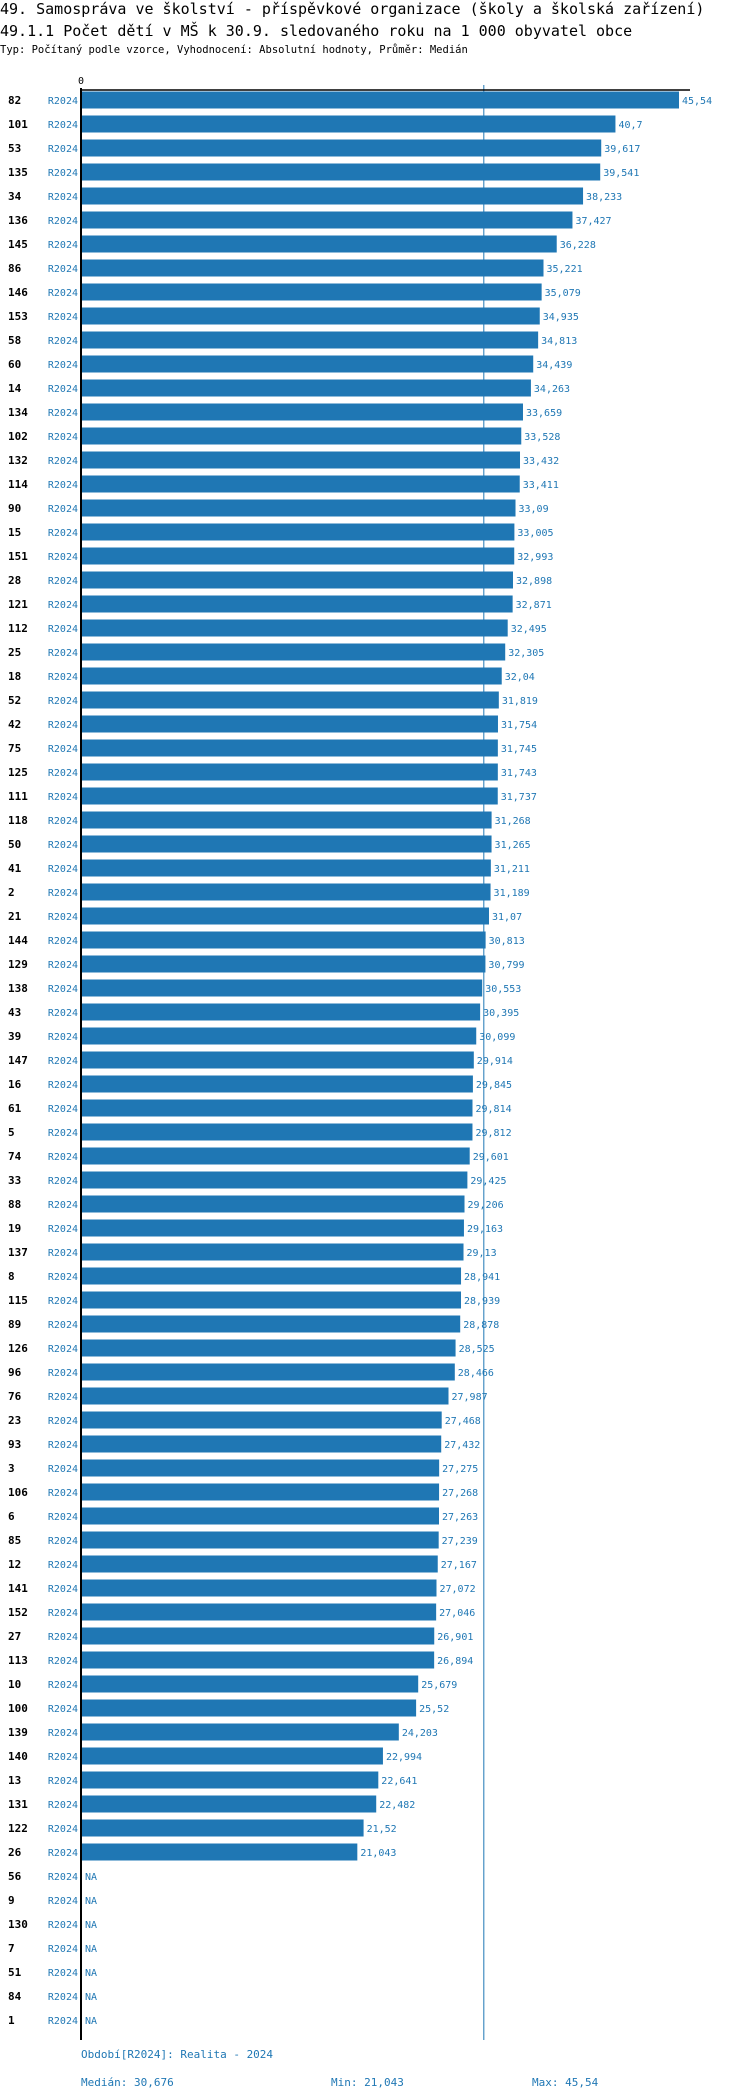  What do you see at coordinates (14, 1540) in the screenshot?
I see `category-label: 85` at bounding box center [14, 1540].